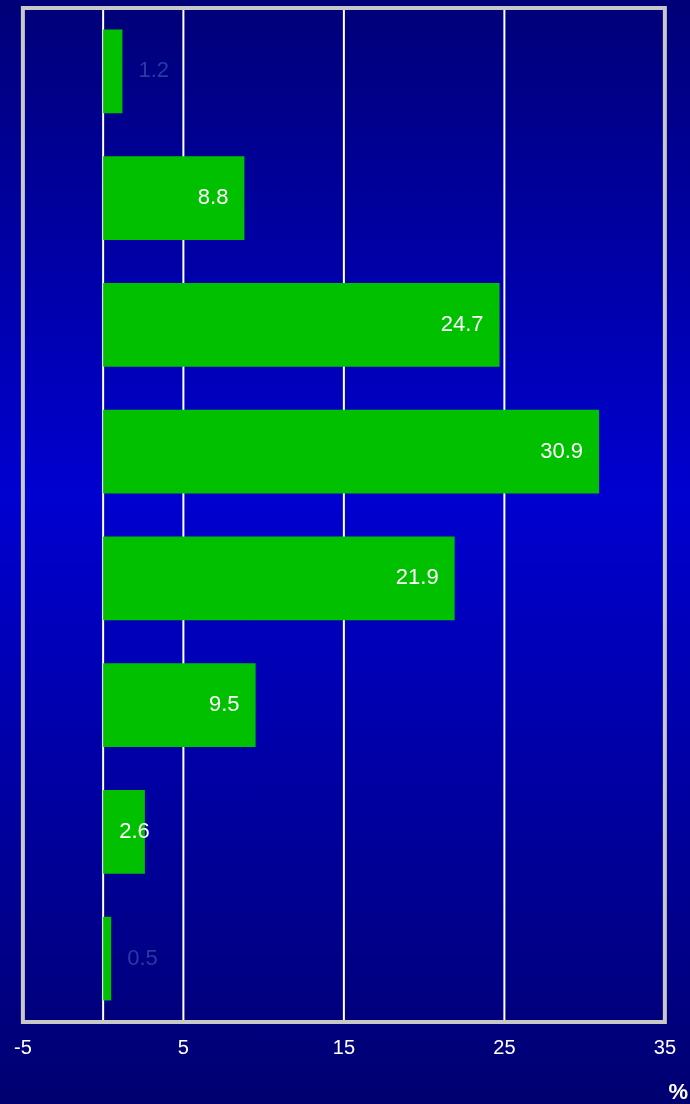 Image resolution: width=690 pixels, height=1104 pixels. What do you see at coordinates (664, 1046) in the screenshot?
I see `x-tick-label: 35` at bounding box center [664, 1046].